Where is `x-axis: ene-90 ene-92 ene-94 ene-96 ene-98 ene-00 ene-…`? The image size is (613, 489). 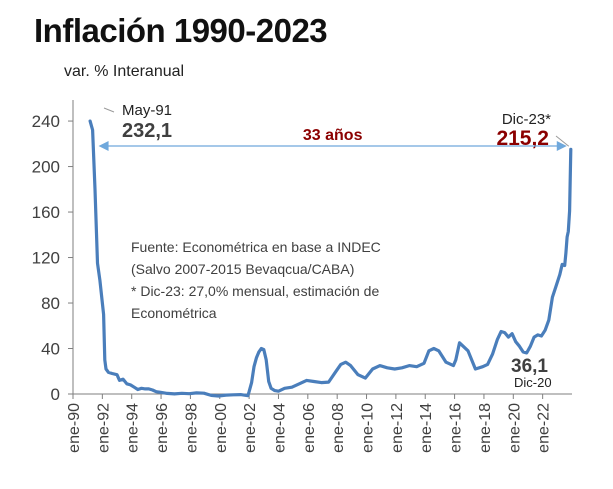 x-axis: ene-90 ene-92 ene-94 ene-96 ene-98 ene-00 ene-… is located at coordinates (319, 423).